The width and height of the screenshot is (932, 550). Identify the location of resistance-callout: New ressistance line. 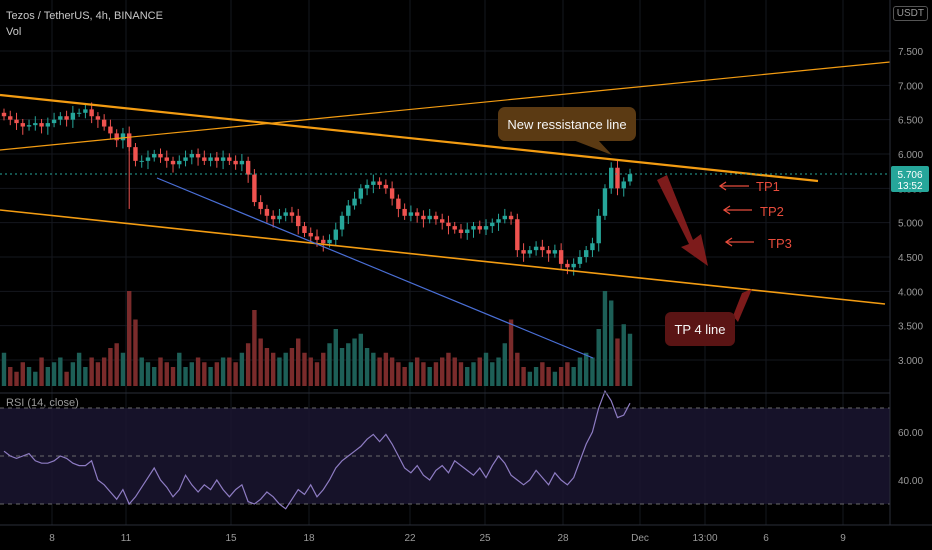
(567, 131).